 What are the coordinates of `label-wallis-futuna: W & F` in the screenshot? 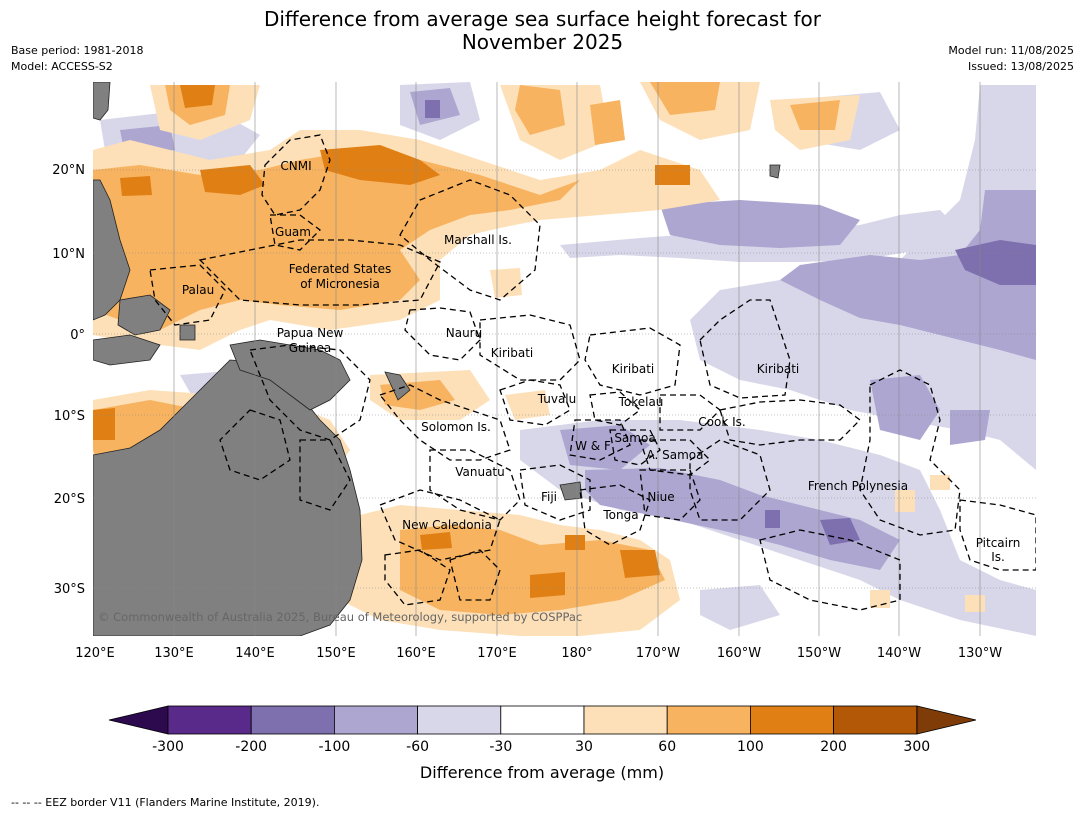 It's located at (593, 446).